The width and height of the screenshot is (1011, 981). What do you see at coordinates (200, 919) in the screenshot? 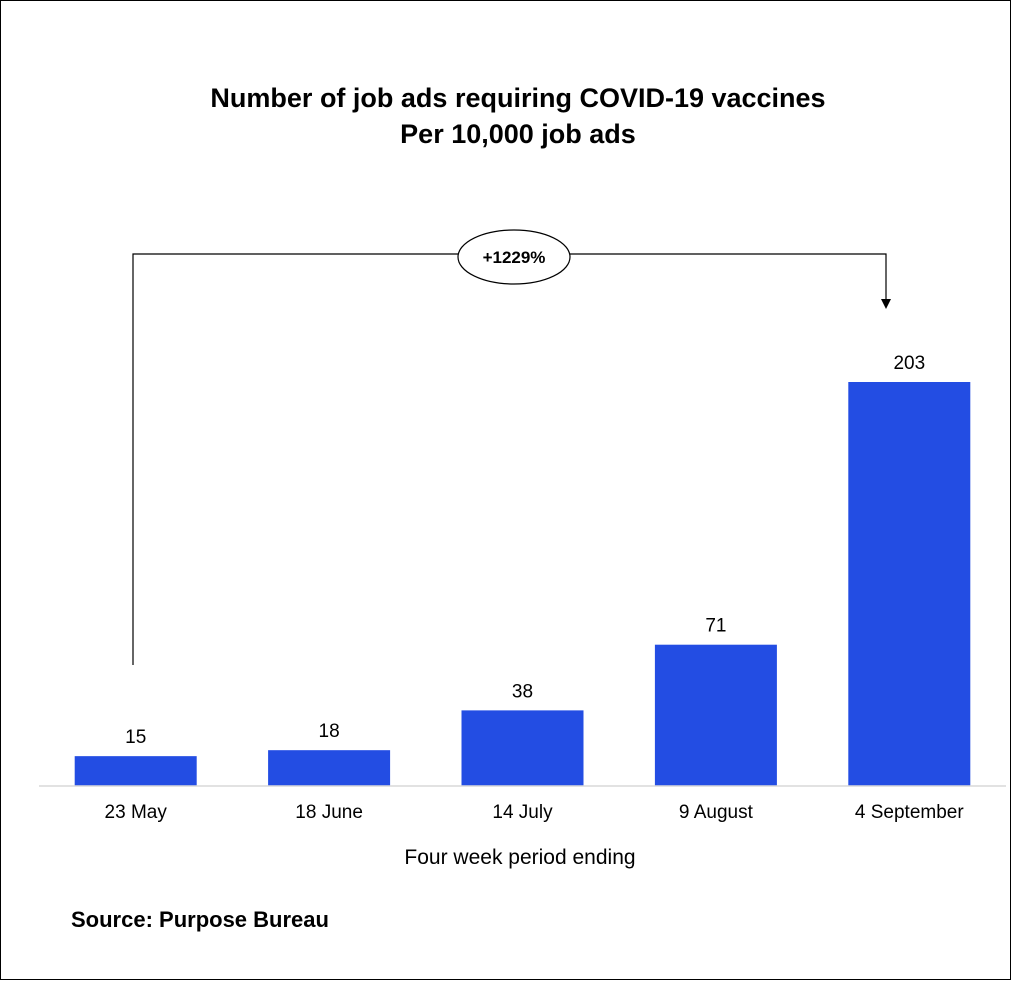
I see `source-note: Source: Purpose Bureau` at bounding box center [200, 919].